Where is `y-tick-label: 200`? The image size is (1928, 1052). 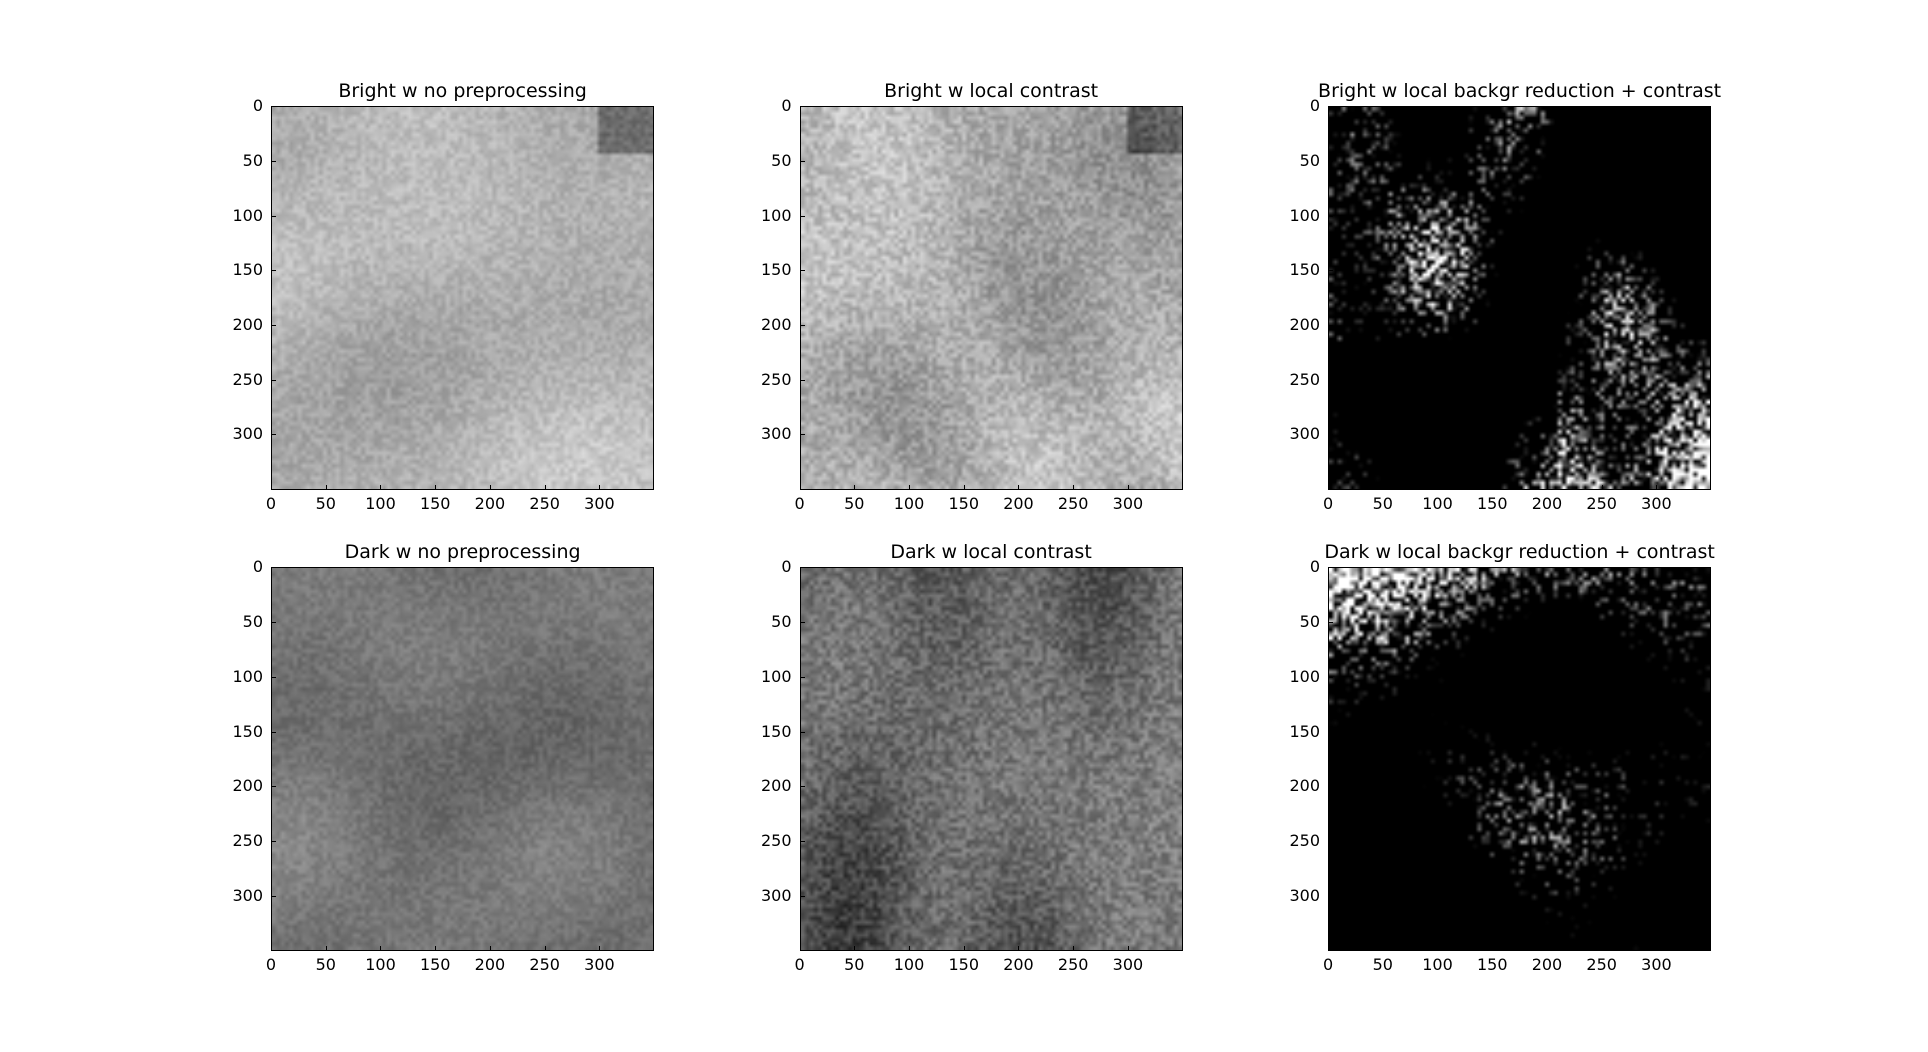 y-tick-label: 200 is located at coordinates (248, 324).